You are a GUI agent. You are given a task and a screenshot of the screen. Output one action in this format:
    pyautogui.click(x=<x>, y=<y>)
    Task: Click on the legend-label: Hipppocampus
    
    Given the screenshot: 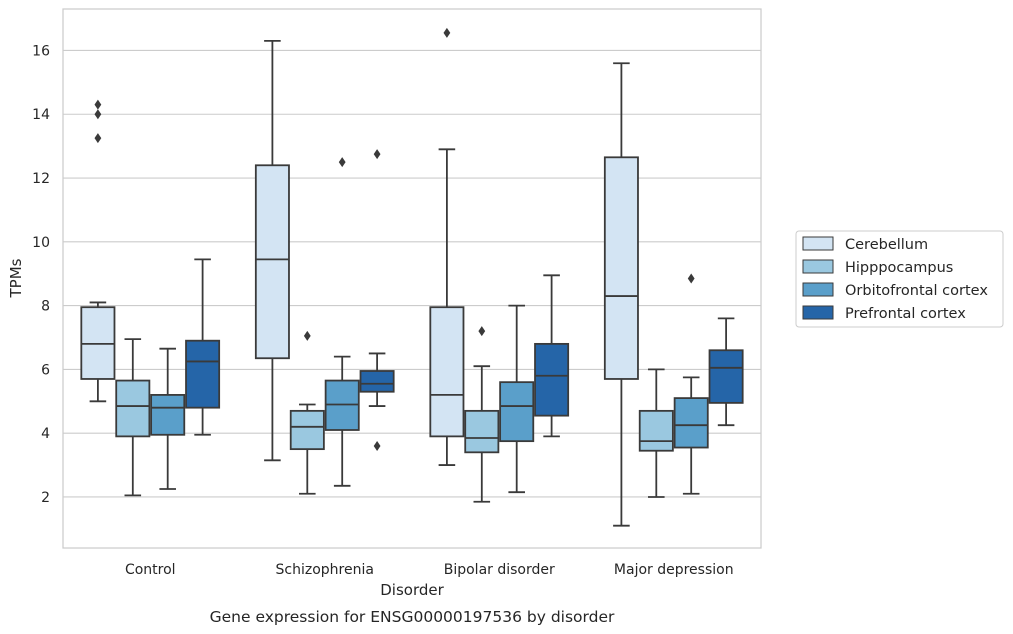 What is the action you would take?
    pyautogui.click(x=899, y=268)
    